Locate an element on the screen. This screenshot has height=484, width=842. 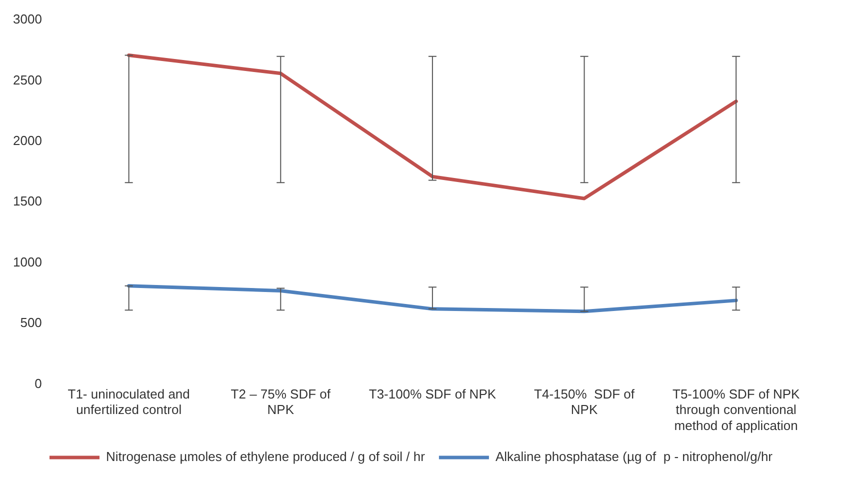
x-tick-label: T1- uninoculated and unfertilized control is located at coordinates (129, 402).